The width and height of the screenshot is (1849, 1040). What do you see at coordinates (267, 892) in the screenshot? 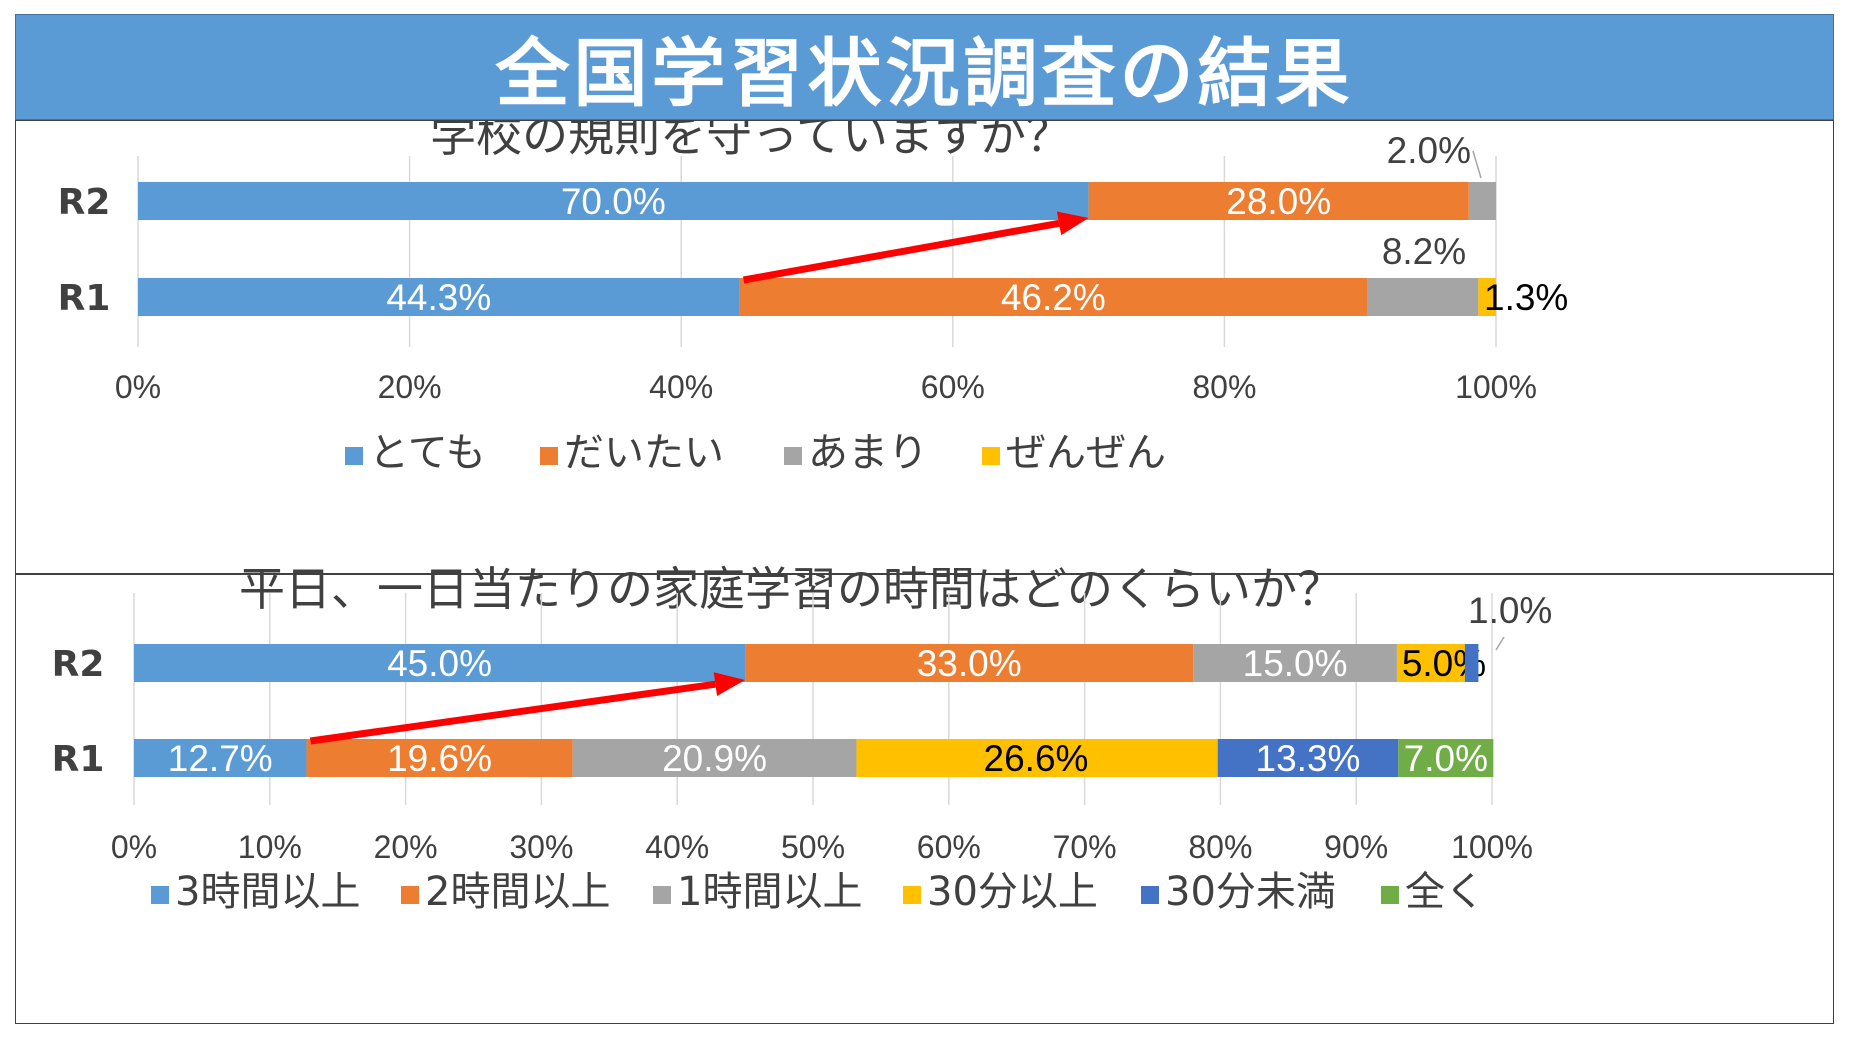
I see `legend-label: 3時間以上` at bounding box center [267, 892].